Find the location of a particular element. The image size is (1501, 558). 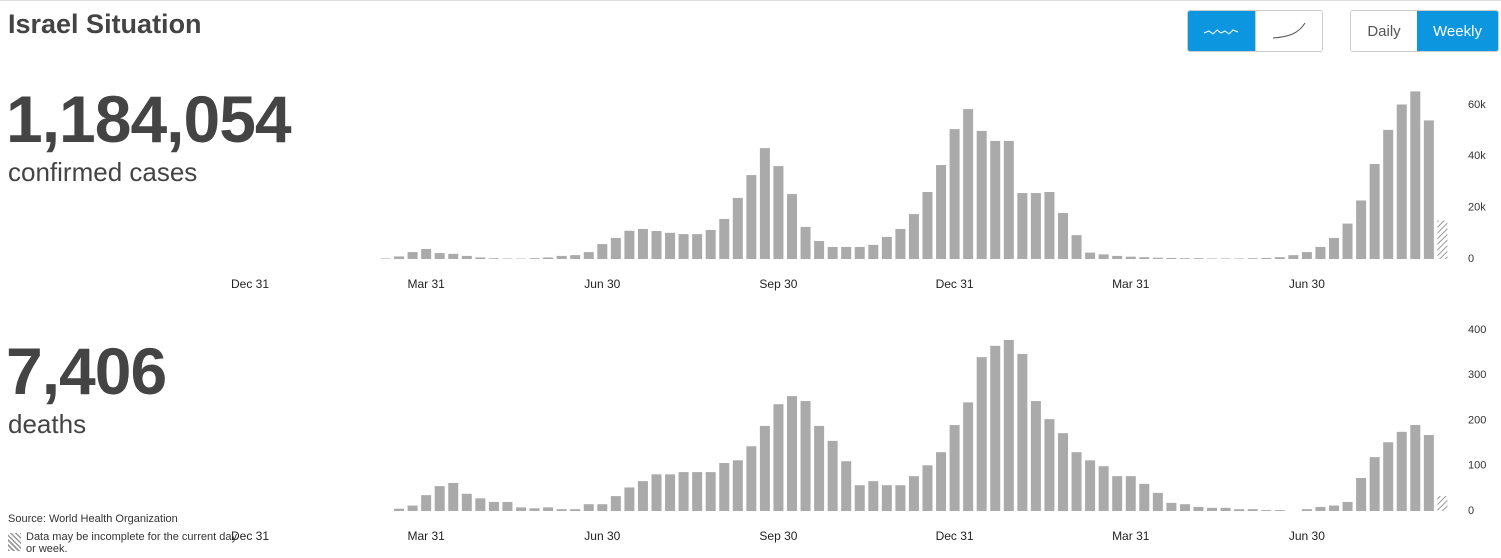

weekly-button: Weekly is located at coordinates (1457, 31).